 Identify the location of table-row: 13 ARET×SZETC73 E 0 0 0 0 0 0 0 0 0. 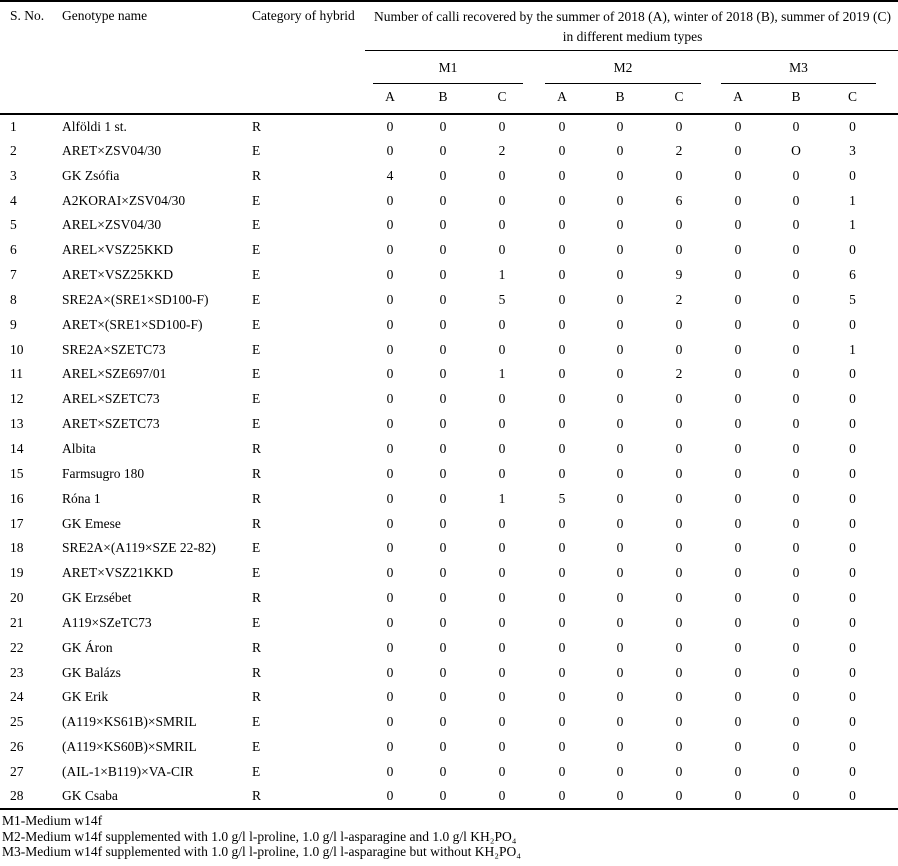
(449, 424).